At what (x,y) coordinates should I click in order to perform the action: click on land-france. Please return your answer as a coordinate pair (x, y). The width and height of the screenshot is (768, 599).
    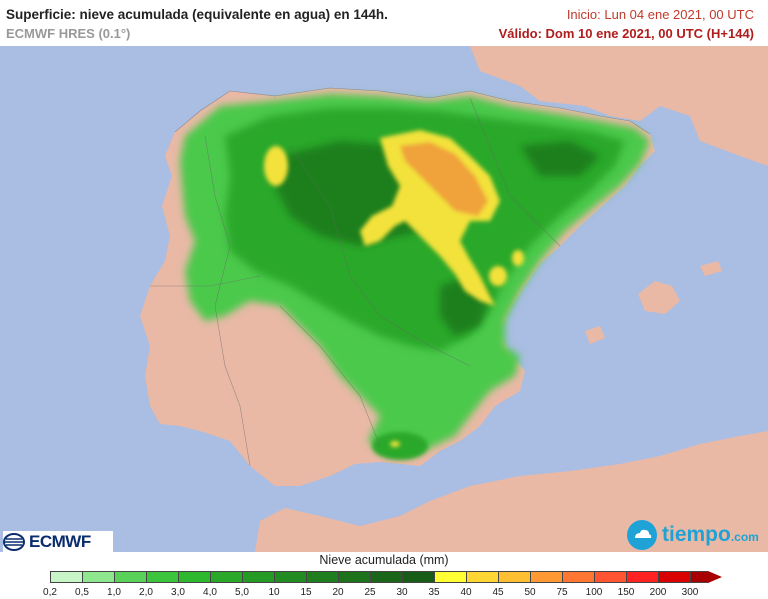
    Looking at the image, I should click on (619, 106).